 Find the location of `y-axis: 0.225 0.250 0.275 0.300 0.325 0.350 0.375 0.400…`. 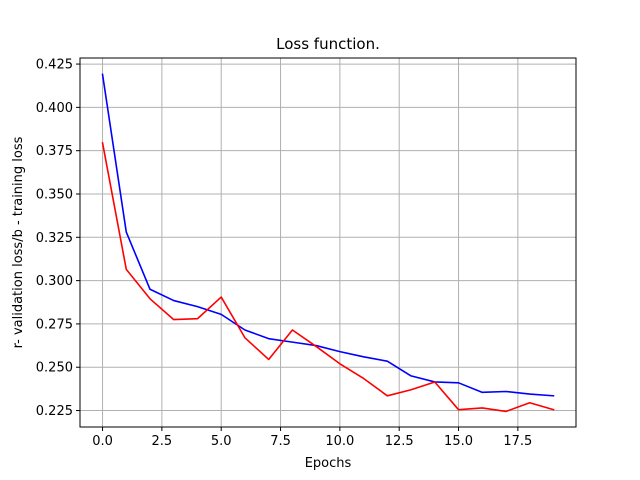

y-axis: 0.225 0.250 0.275 0.300 0.325 0.350 0.375 0.400… is located at coordinates (58, 238).